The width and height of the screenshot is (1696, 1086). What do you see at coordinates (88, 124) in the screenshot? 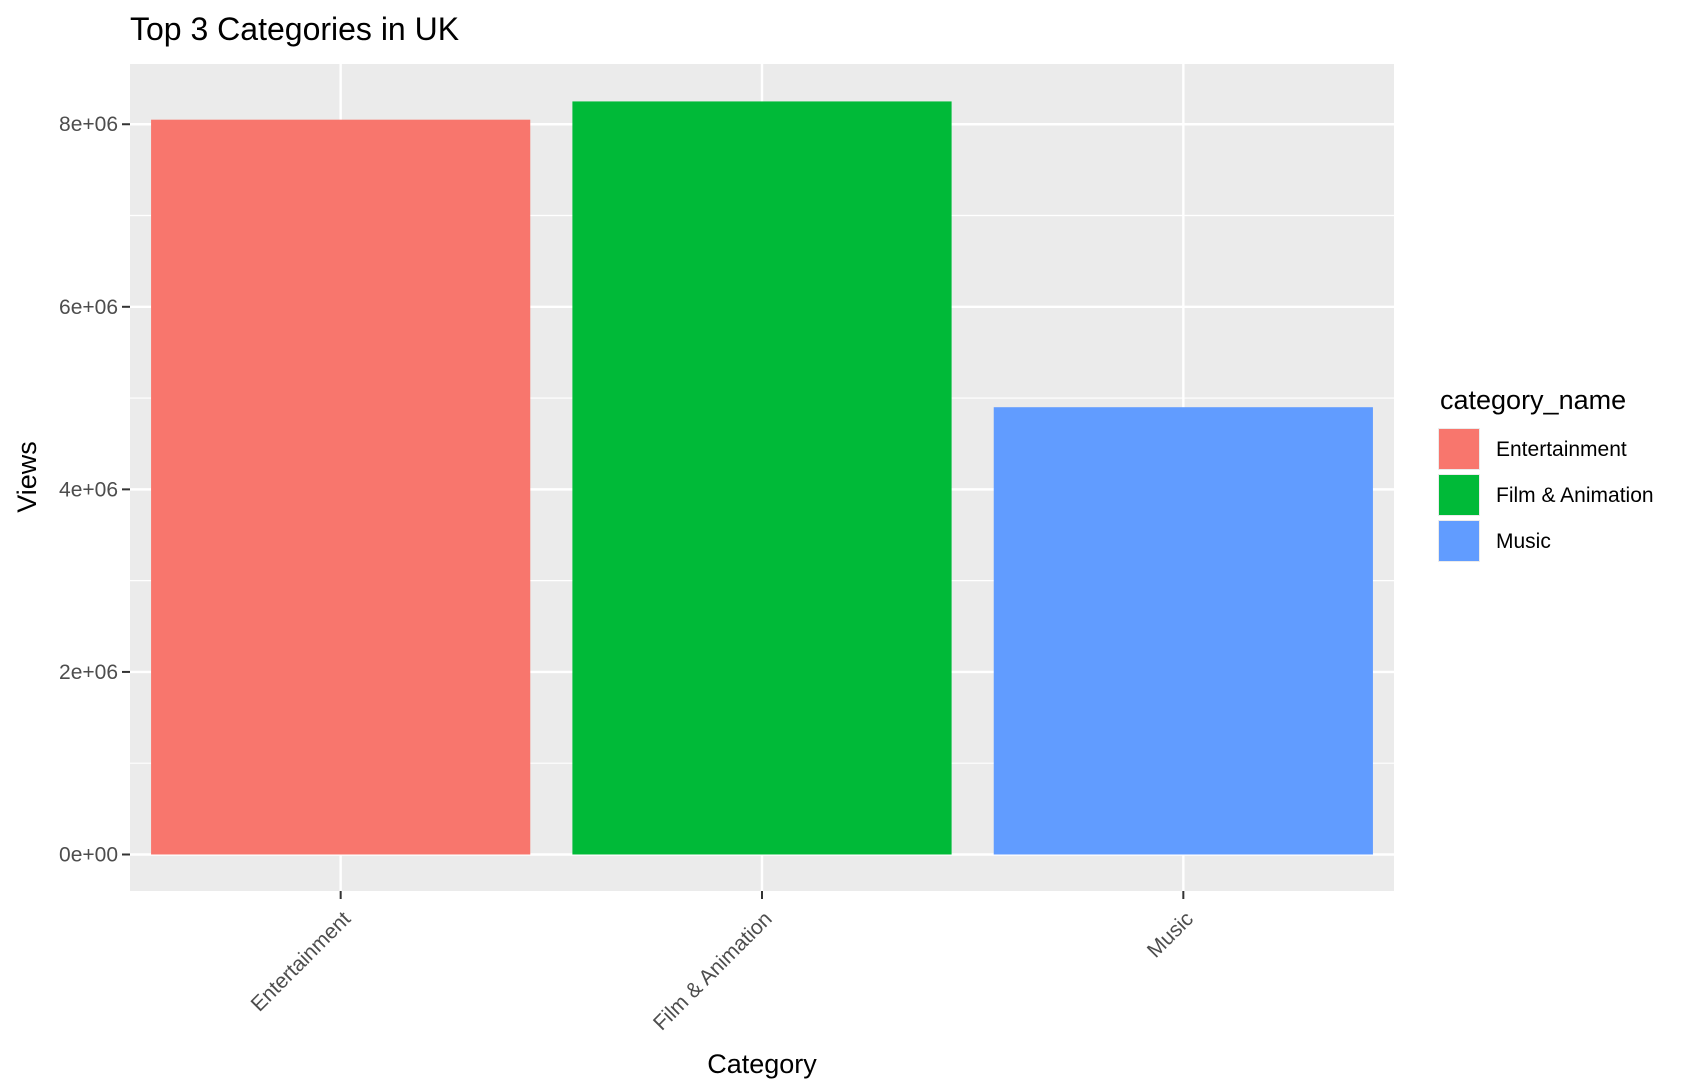
I see `y-tick-label: 8e+06` at bounding box center [88, 124].